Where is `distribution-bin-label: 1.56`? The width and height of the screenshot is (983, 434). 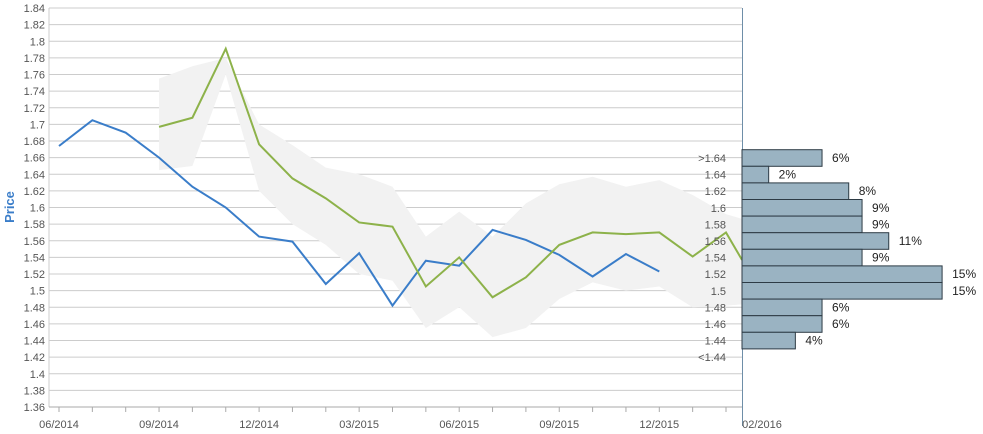
distribution-bin-label: 1.56 is located at coordinates (715, 242).